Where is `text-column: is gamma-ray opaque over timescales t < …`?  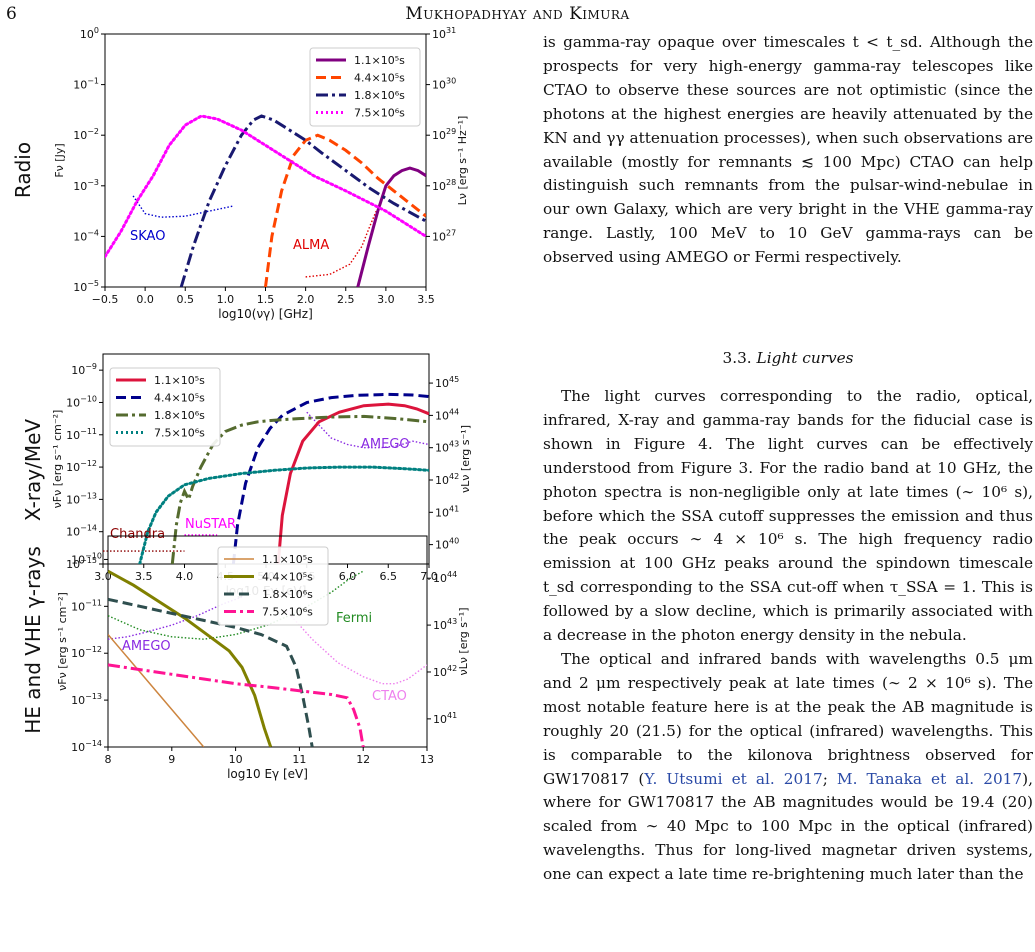
text-column: is gamma-ray opaque over timescales t < … is located at coordinates (788, 150).